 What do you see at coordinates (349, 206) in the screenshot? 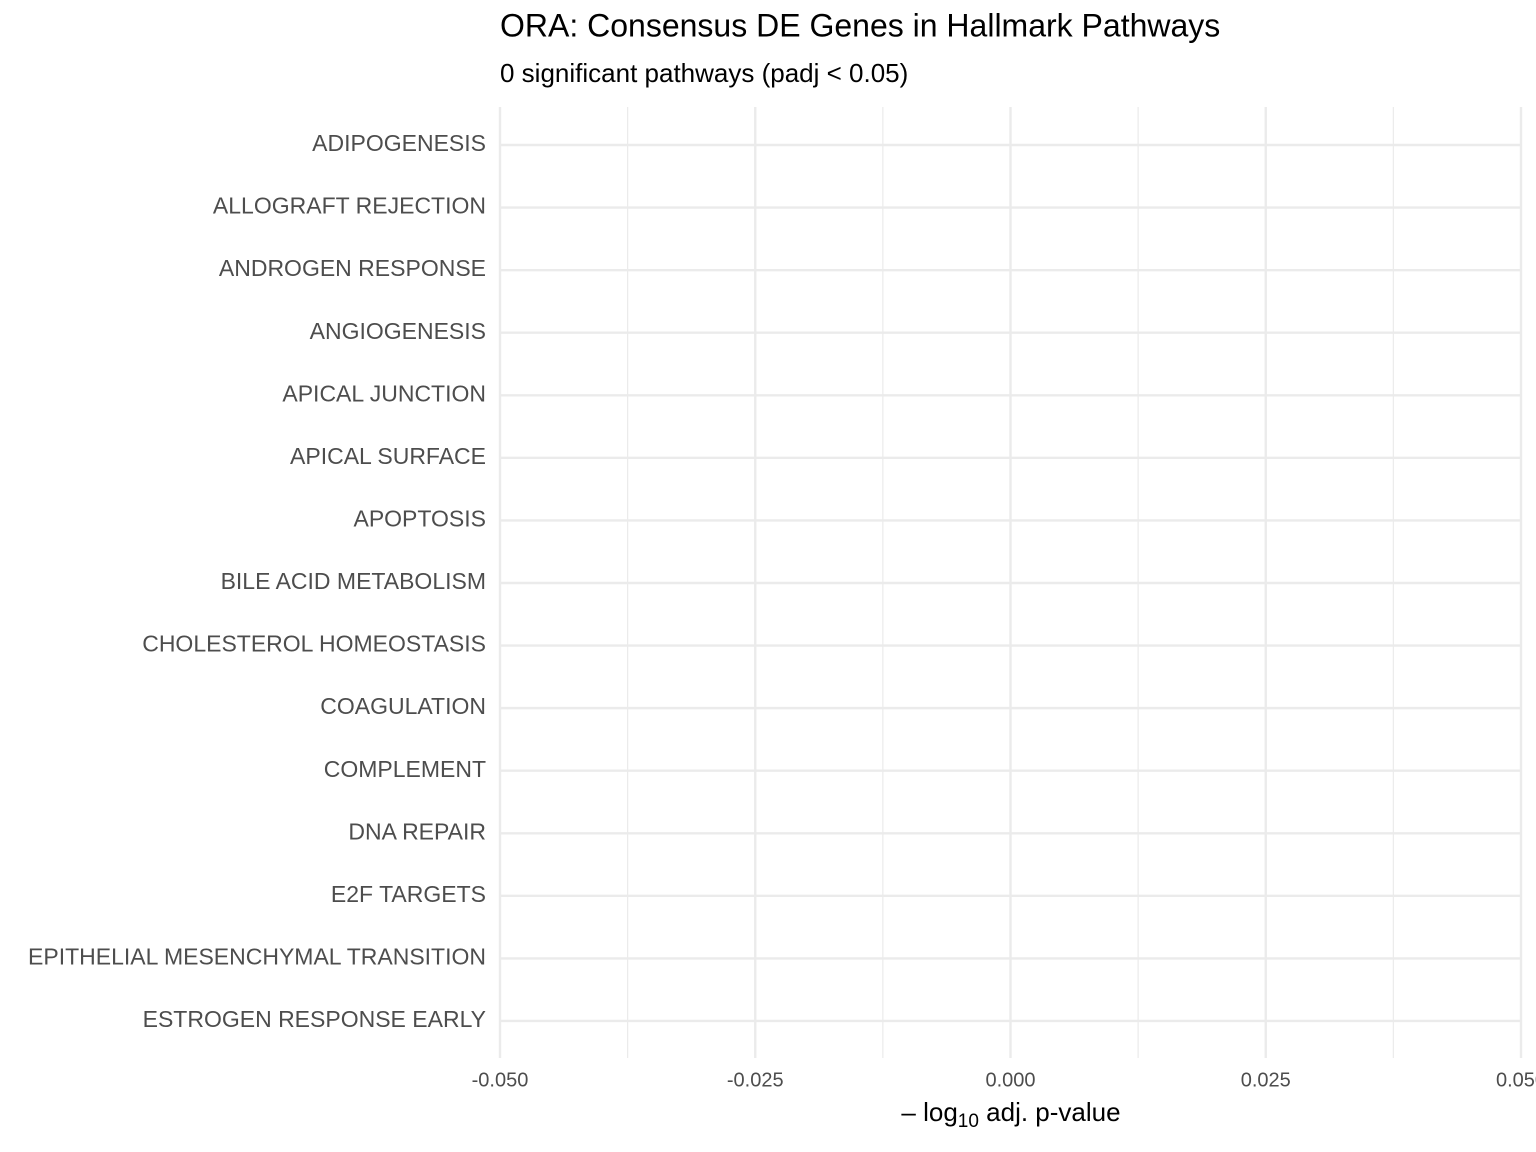
I see `y-tick-label: ALLOGRAFT REJECTION` at bounding box center [349, 206].